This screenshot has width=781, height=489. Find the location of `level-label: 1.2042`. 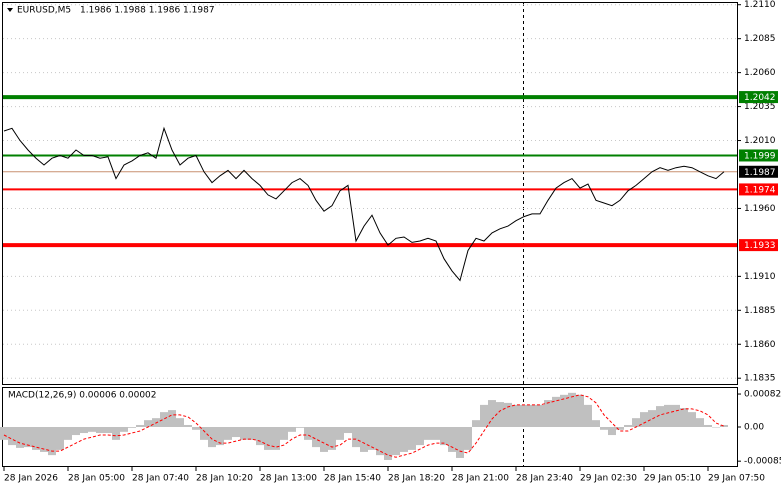

level-label: 1.2042 is located at coordinates (760, 98).